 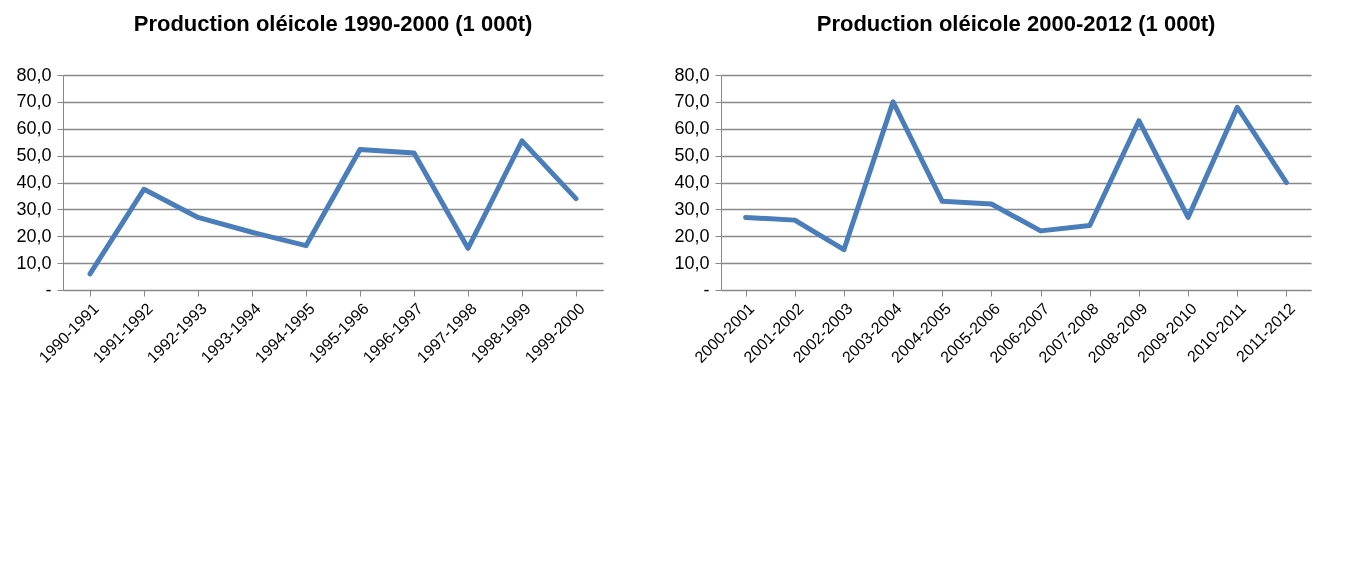 What do you see at coordinates (1016, 23) in the screenshot?
I see `chart-title: Production oléicole 2000-2012 (1 000t)` at bounding box center [1016, 23].